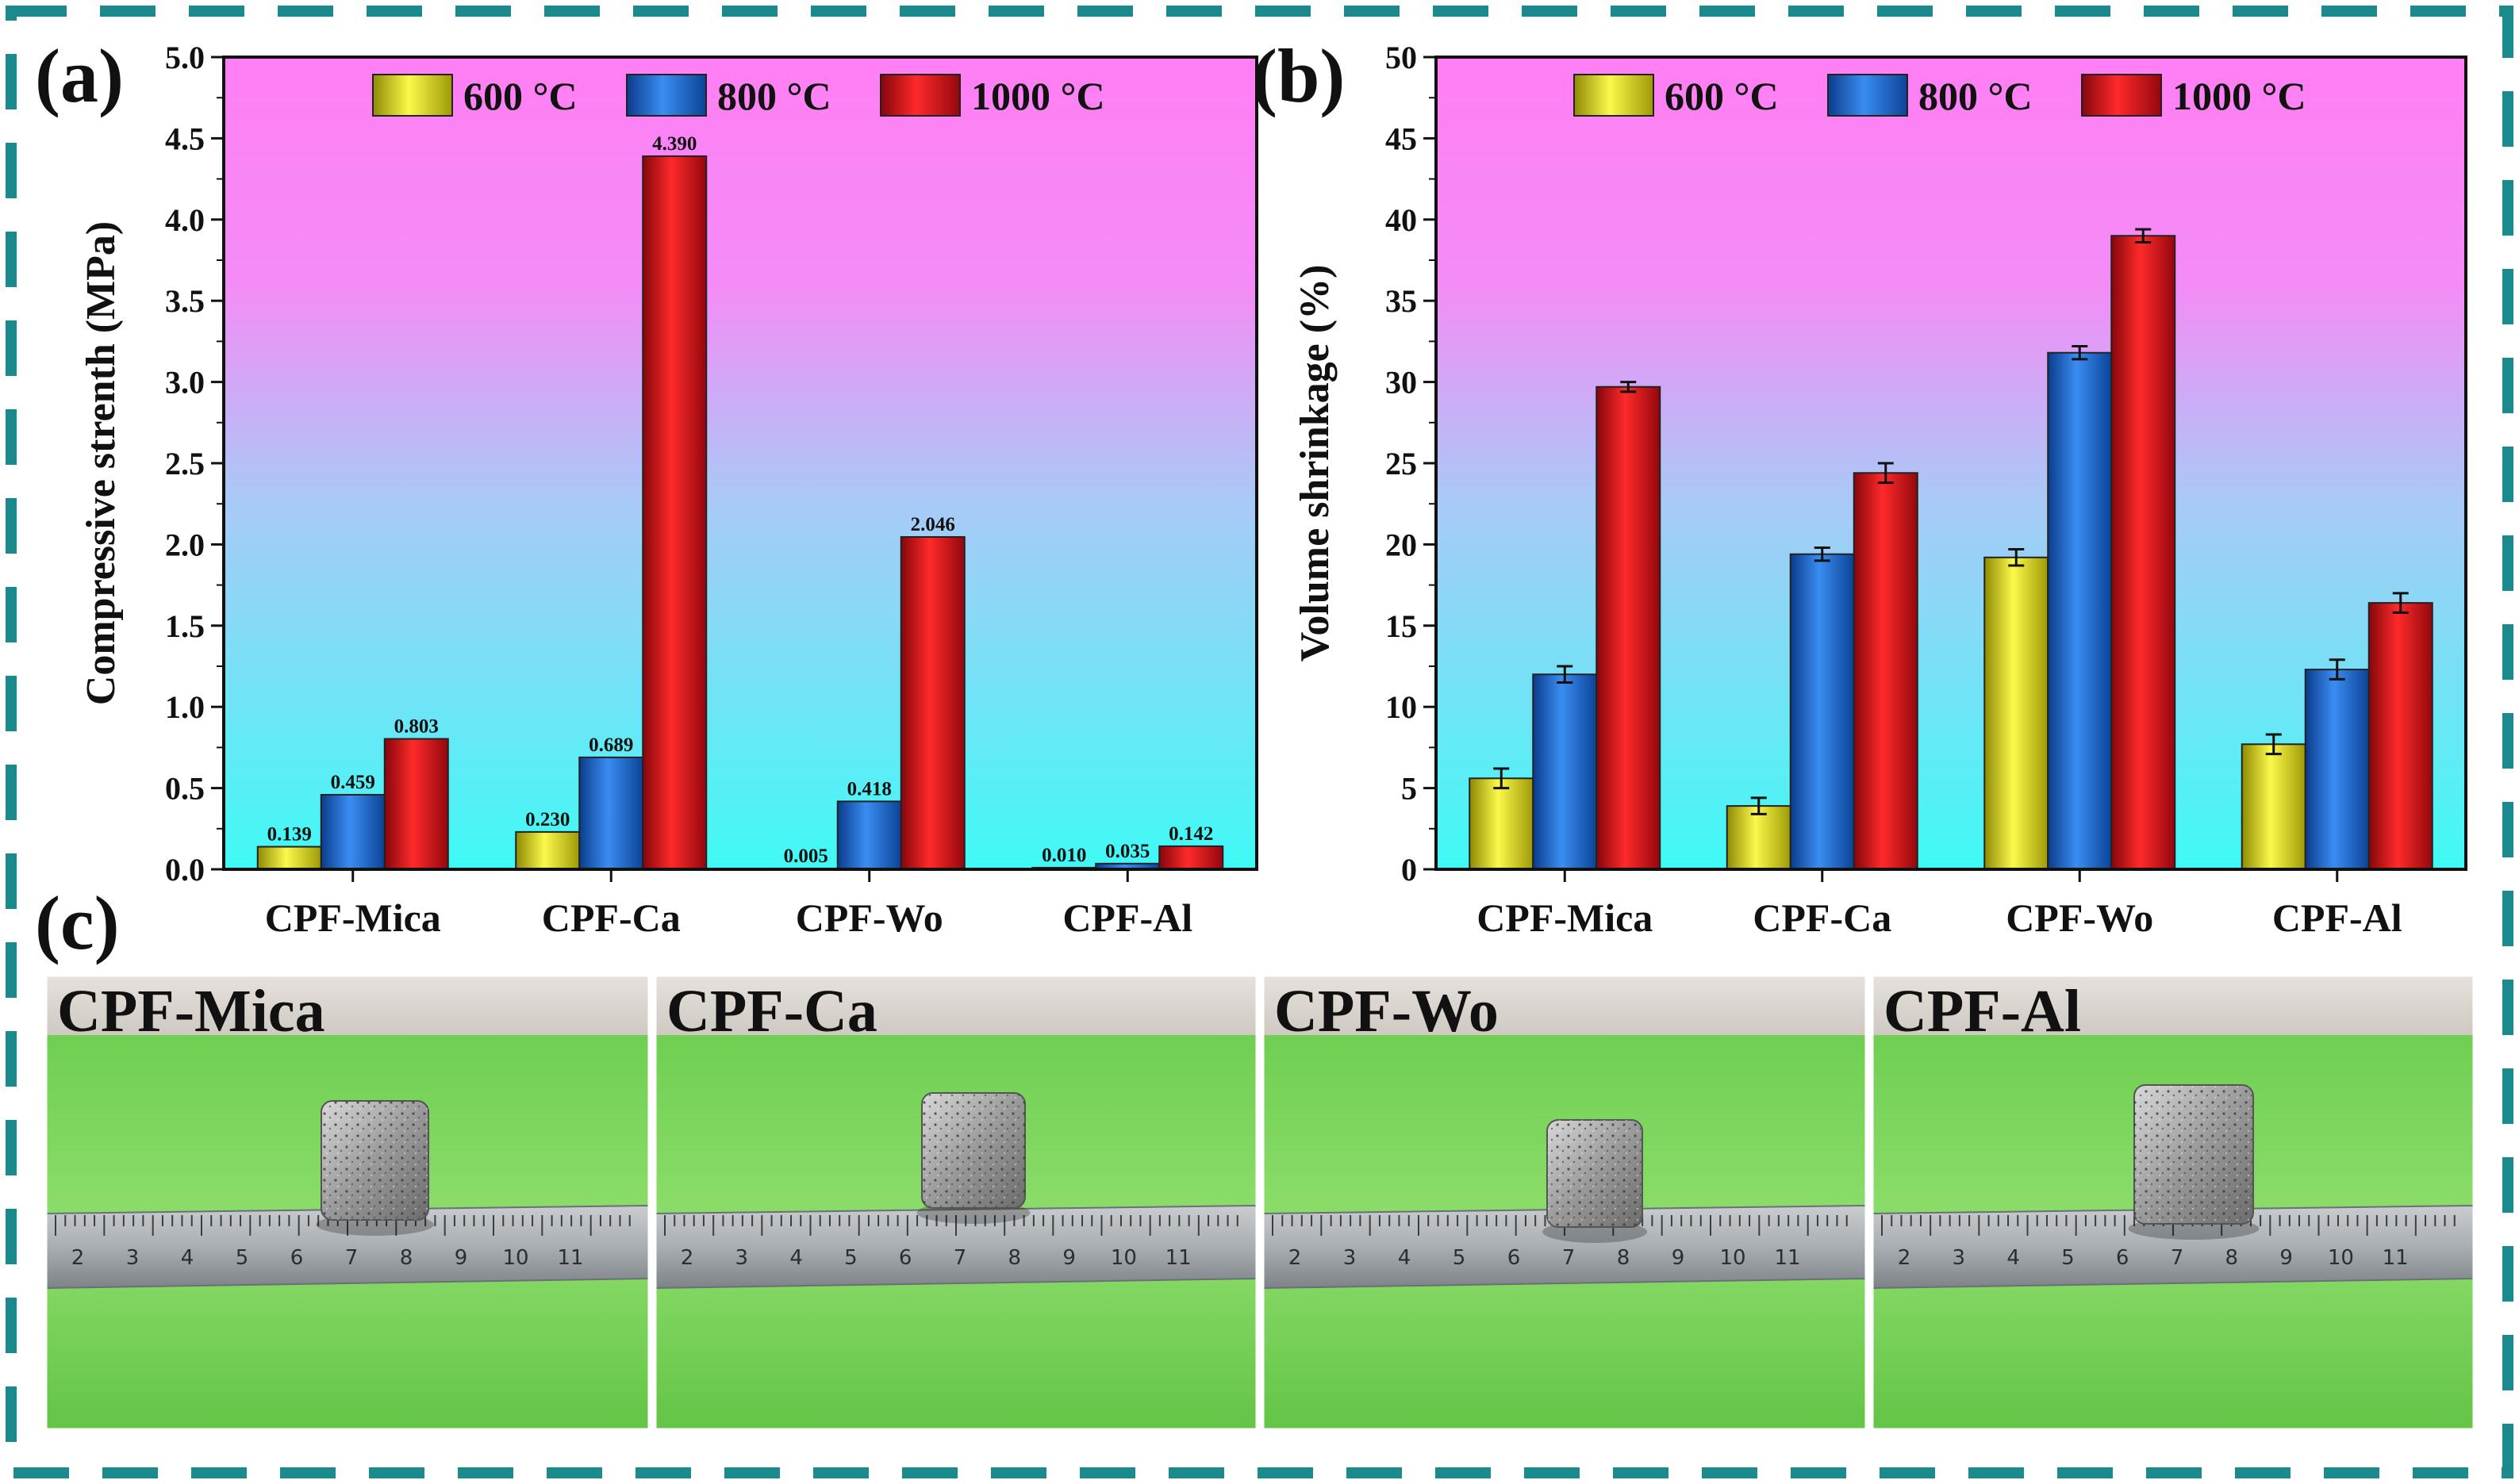 The width and height of the screenshot is (2519, 1484). Describe the element at coordinates (1905, 1258) in the screenshot. I see `ruler-number: 2` at that location.